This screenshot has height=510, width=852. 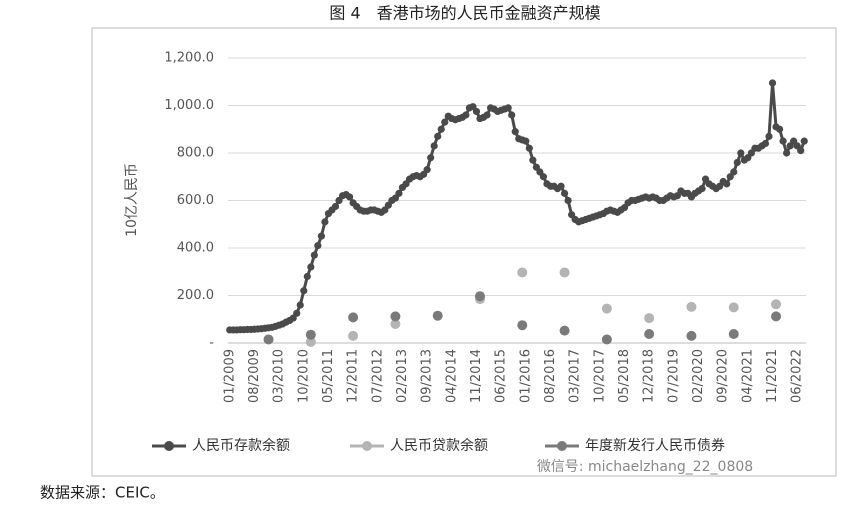 I want to click on x-tick-label: 05/2018, so click(x=624, y=376).